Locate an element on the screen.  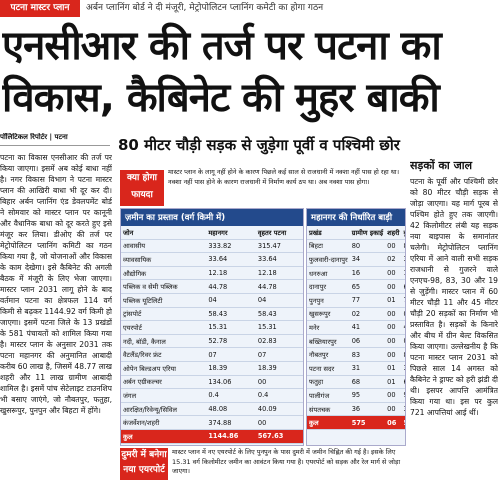
table-cell: 12.18 is located at coordinates (231, 273).